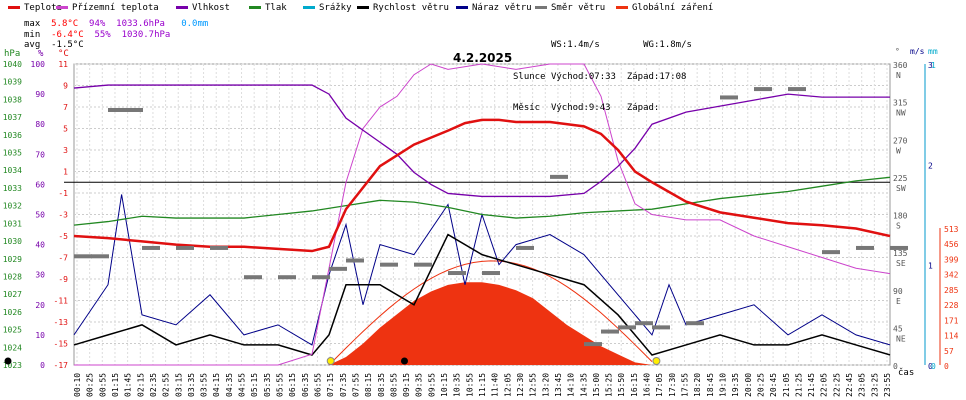 This screenshot has height=400, width=966. Describe the element at coordinates (330, 361) in the screenshot. I see `sunrise-marker` at that location.